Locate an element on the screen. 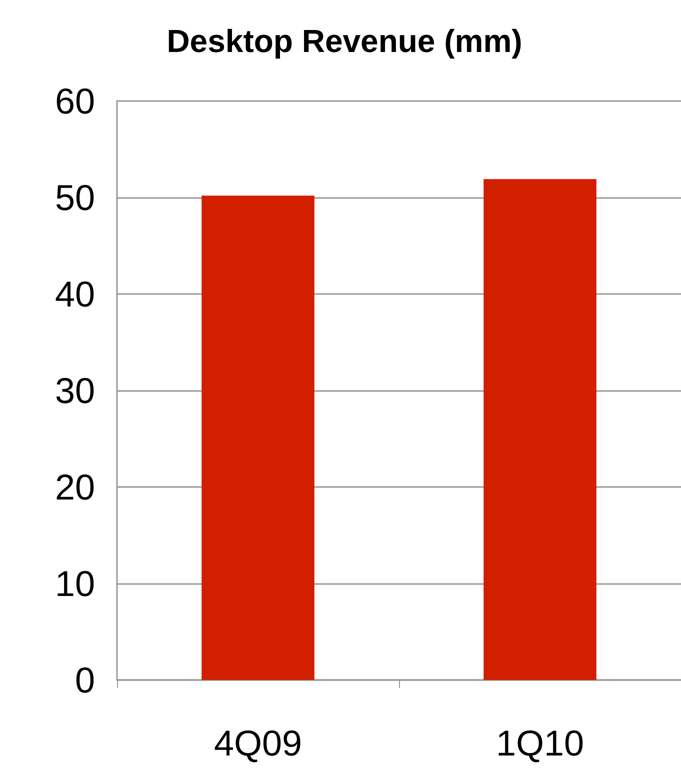 The image size is (681, 769). y-tick-label: 10 is located at coordinates (74, 583).